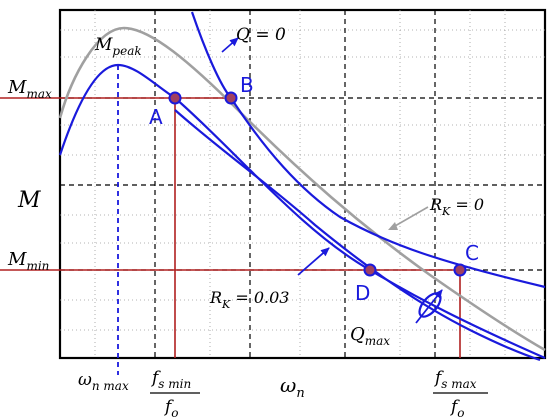 This screenshot has width=550, height=420. What do you see at coordinates (456, 206) in the screenshot?
I see `label-rk-zero: RK = 0` at bounding box center [456, 206].